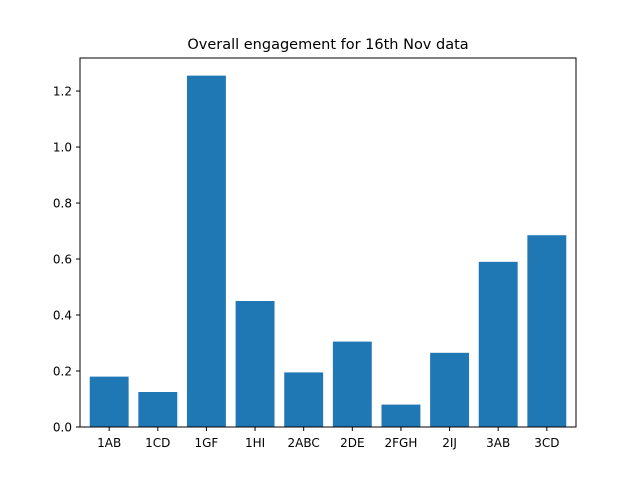 The height and width of the screenshot is (480, 640). What do you see at coordinates (62, 148) in the screenshot?
I see `y-tick-label: 1.0` at bounding box center [62, 148].